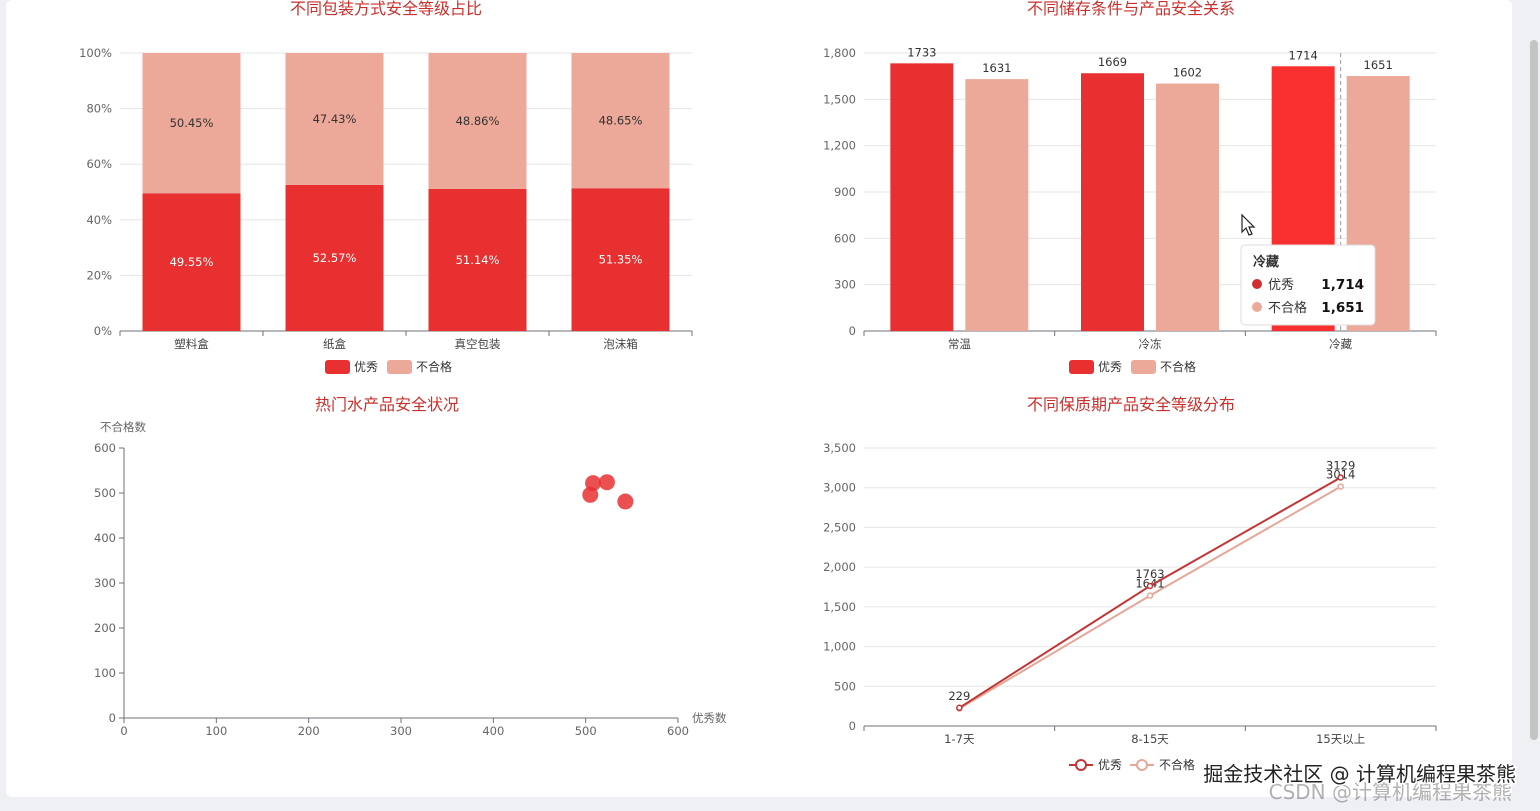 The height and width of the screenshot is (811, 1540). I want to click on data-label-fail: 47.43%, so click(335, 119).